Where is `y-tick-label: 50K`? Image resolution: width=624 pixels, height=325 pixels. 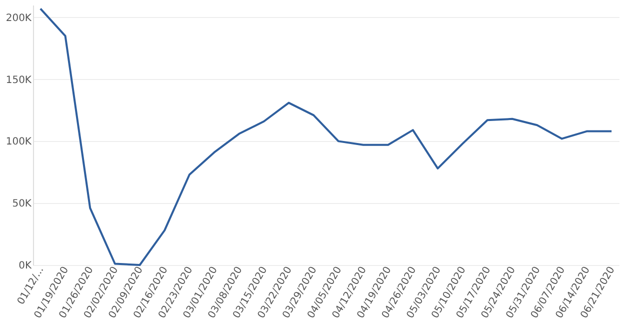 y-tick-label: 50K is located at coordinates (22, 204).